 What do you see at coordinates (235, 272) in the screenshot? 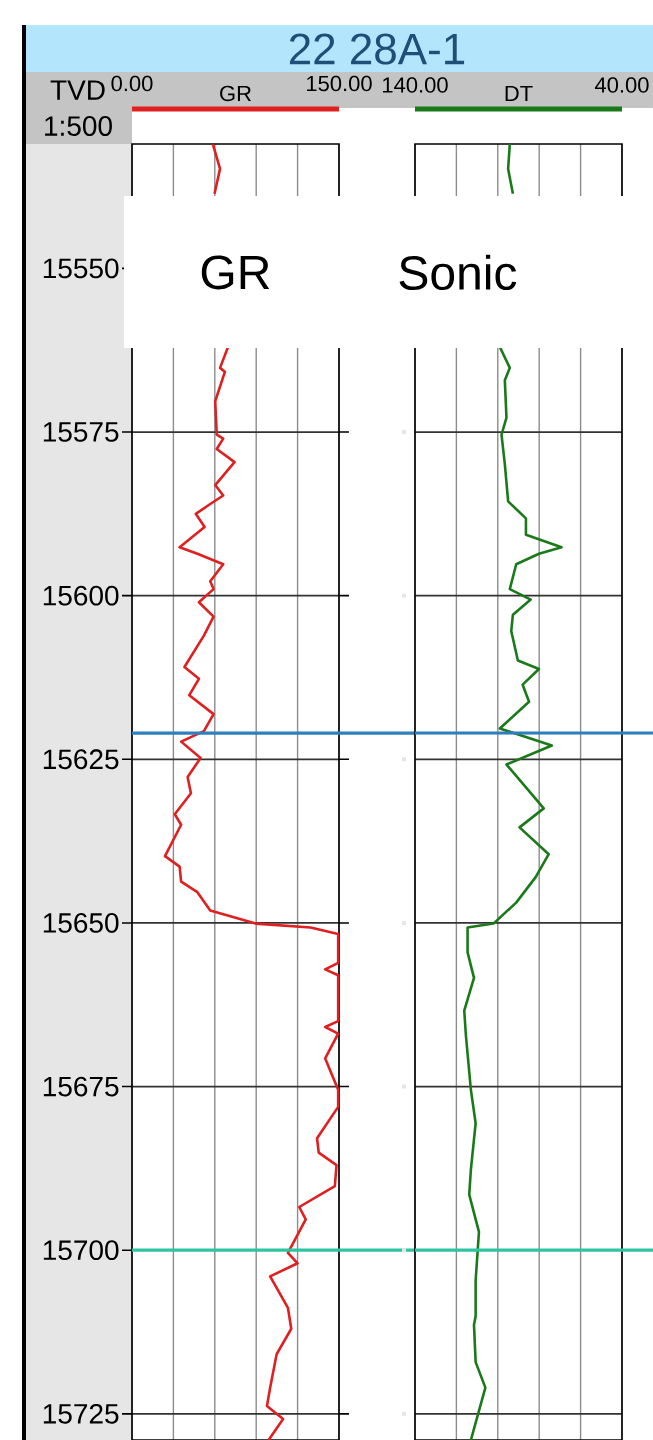
I see `annotation: GR` at bounding box center [235, 272].